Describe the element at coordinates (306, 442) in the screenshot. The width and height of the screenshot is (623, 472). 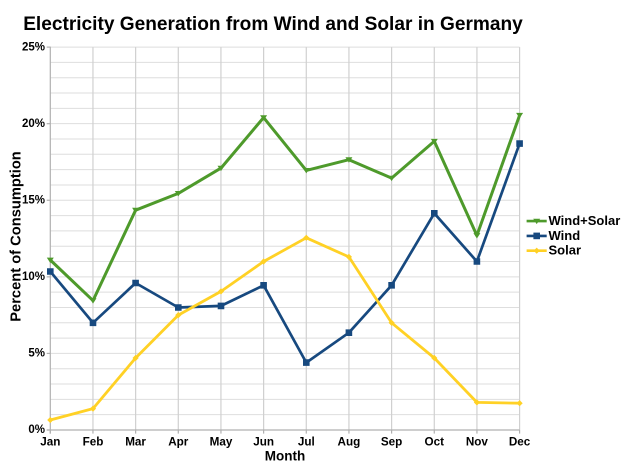
I see `svg-text: Jul` at that location.